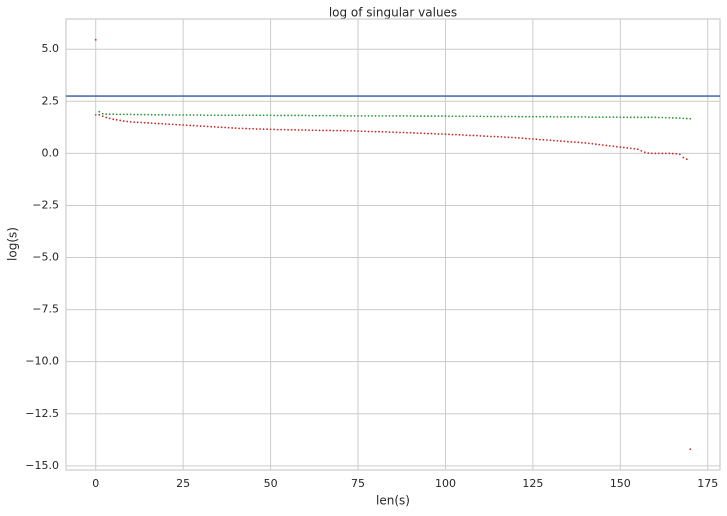 The image size is (727, 516). What do you see at coordinates (95, 483) in the screenshot?
I see `x-tick-label: 0` at bounding box center [95, 483].